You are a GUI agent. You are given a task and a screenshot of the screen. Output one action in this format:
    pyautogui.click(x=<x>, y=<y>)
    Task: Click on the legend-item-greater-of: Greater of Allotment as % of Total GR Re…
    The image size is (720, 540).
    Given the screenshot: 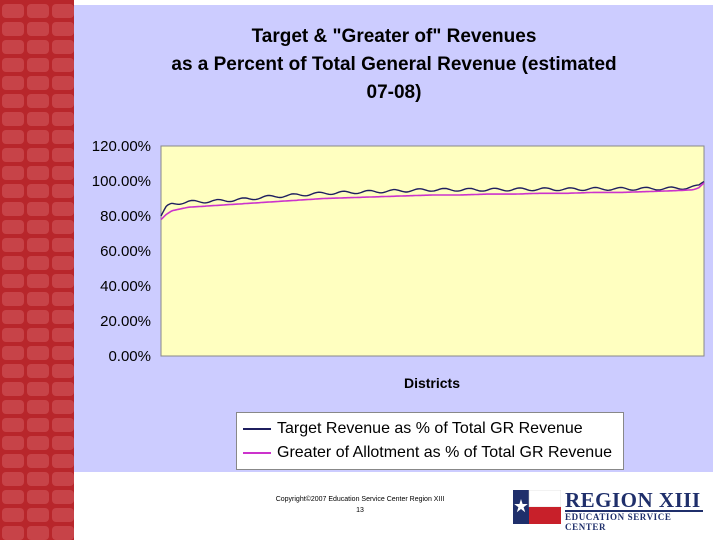 What is the action you would take?
    pyautogui.click(x=427, y=453)
    